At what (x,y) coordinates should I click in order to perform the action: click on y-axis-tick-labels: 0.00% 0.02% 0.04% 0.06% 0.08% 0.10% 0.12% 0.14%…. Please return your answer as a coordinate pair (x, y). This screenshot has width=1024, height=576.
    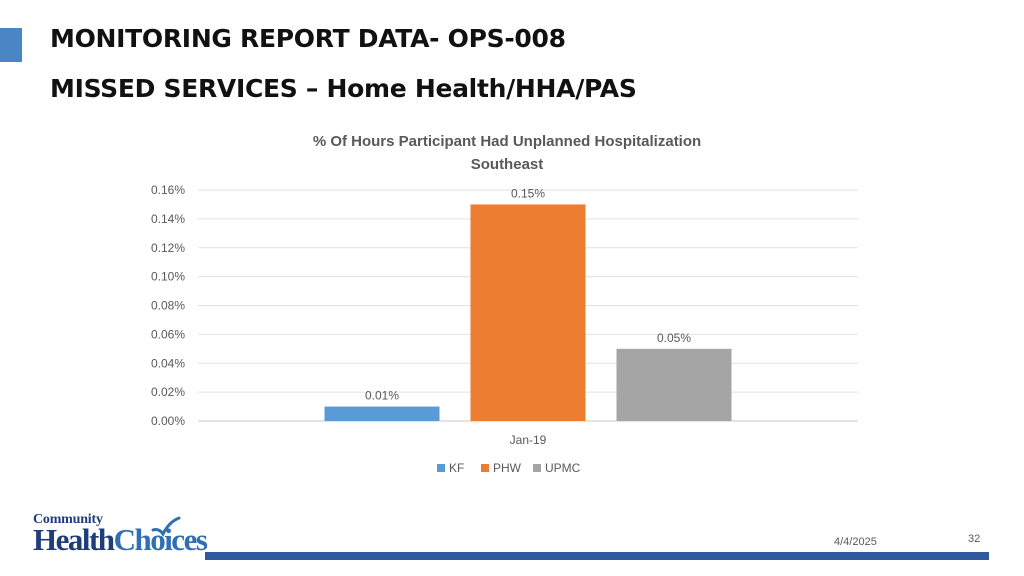
    Looking at the image, I should click on (168, 305).